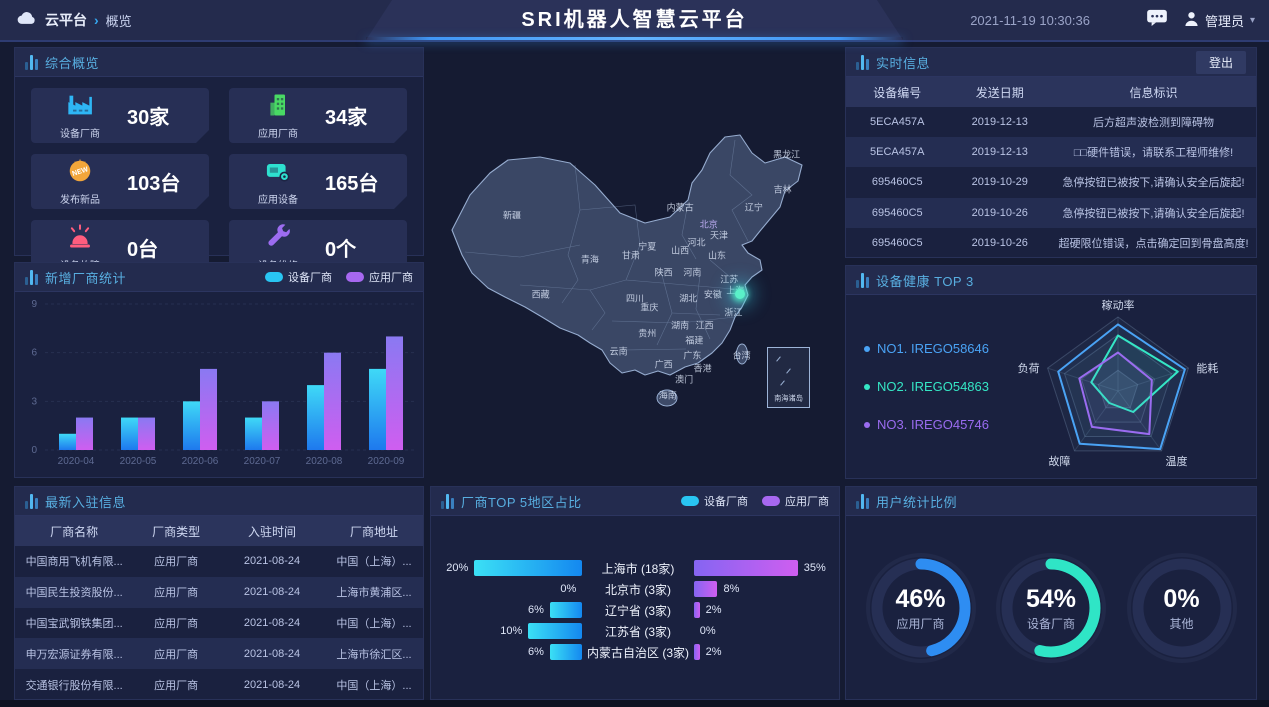 The width and height of the screenshot is (1269, 707). I want to click on panel-title: 设备健康 TOP 3, so click(925, 281).